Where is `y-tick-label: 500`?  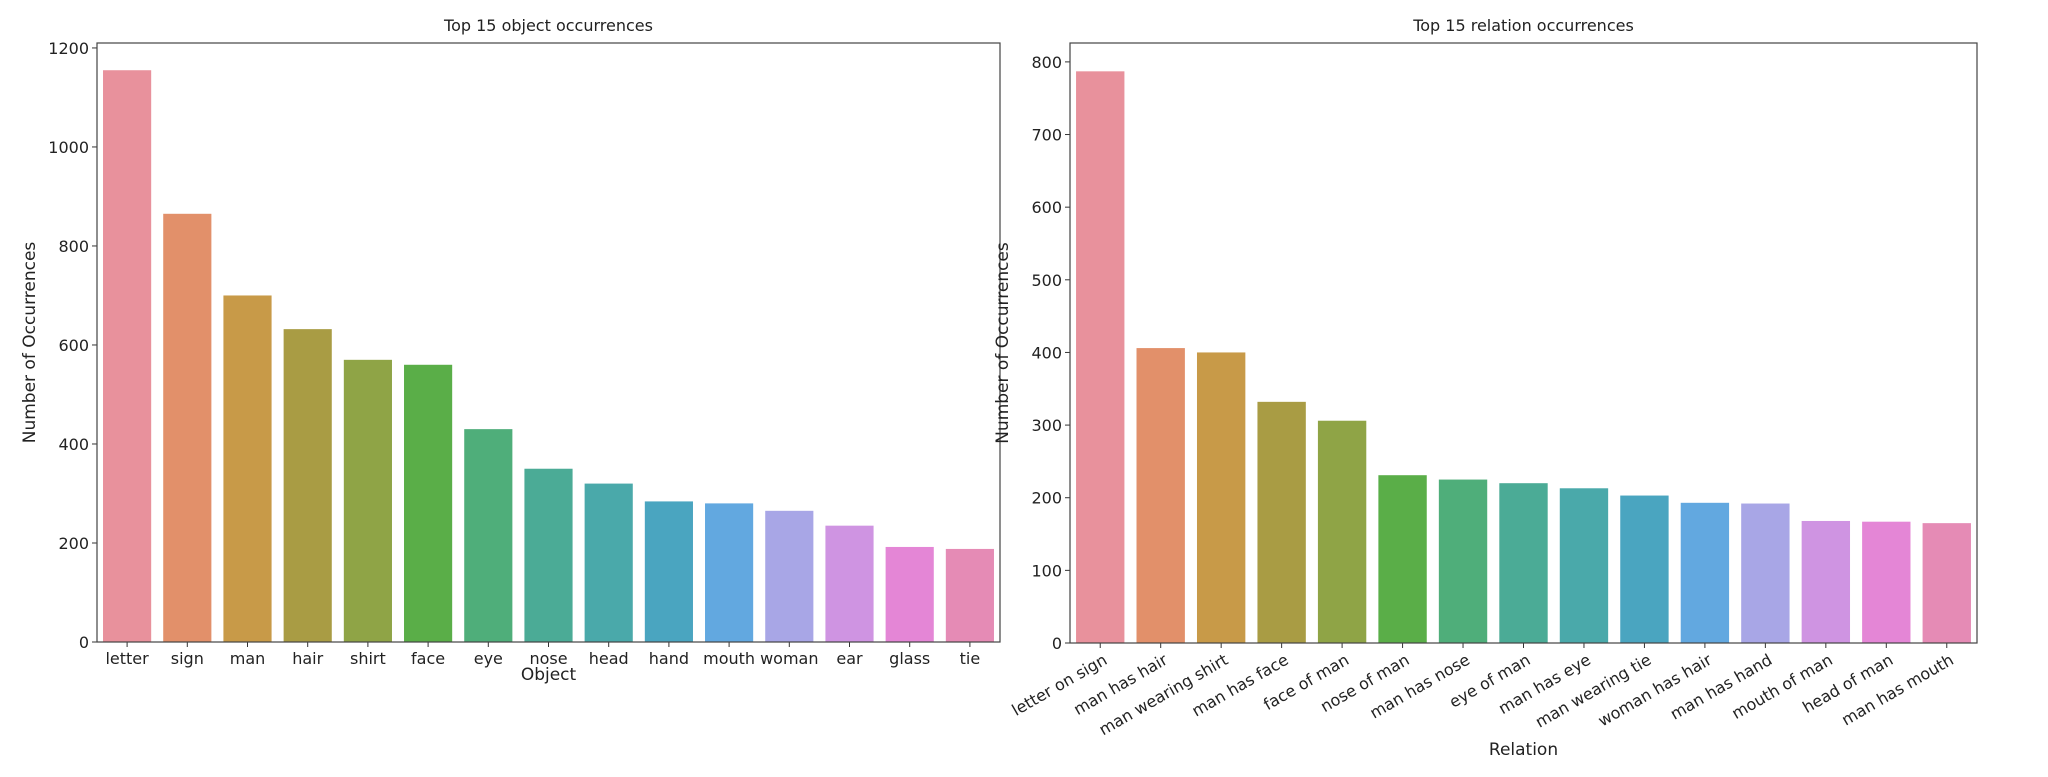
y-tick-label: 500 is located at coordinates (1046, 280).